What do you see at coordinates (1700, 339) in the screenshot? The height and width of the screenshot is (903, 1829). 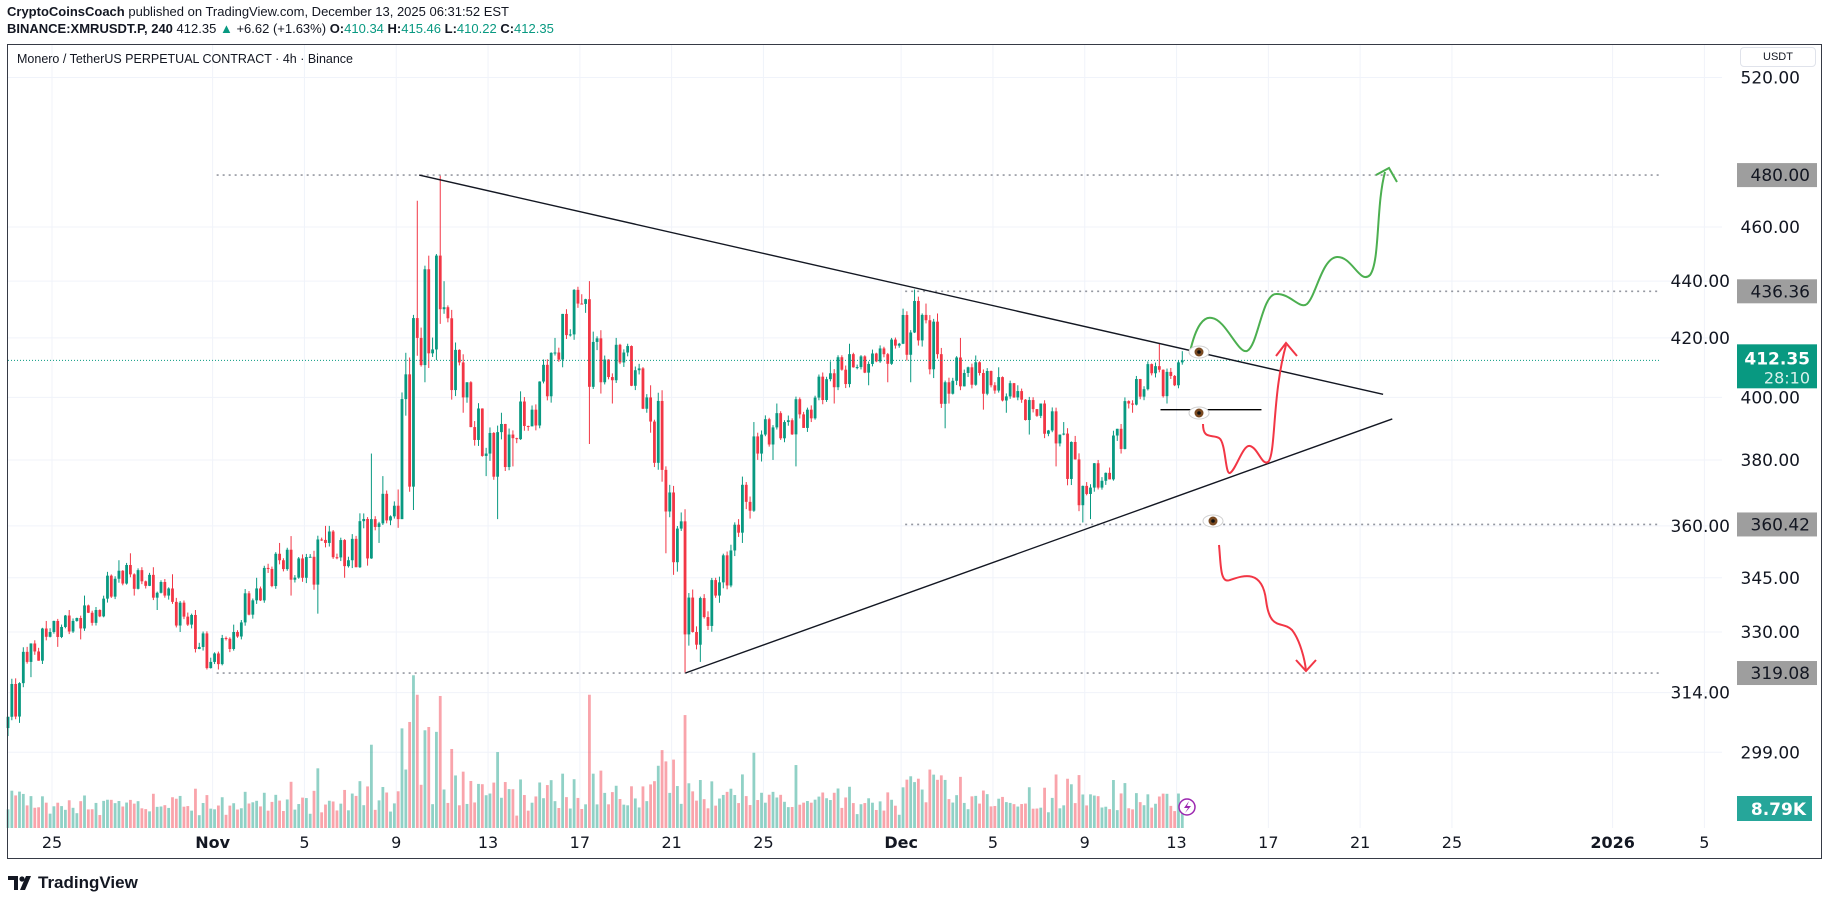 I see `y-tick-label: 420.00` at bounding box center [1700, 339].